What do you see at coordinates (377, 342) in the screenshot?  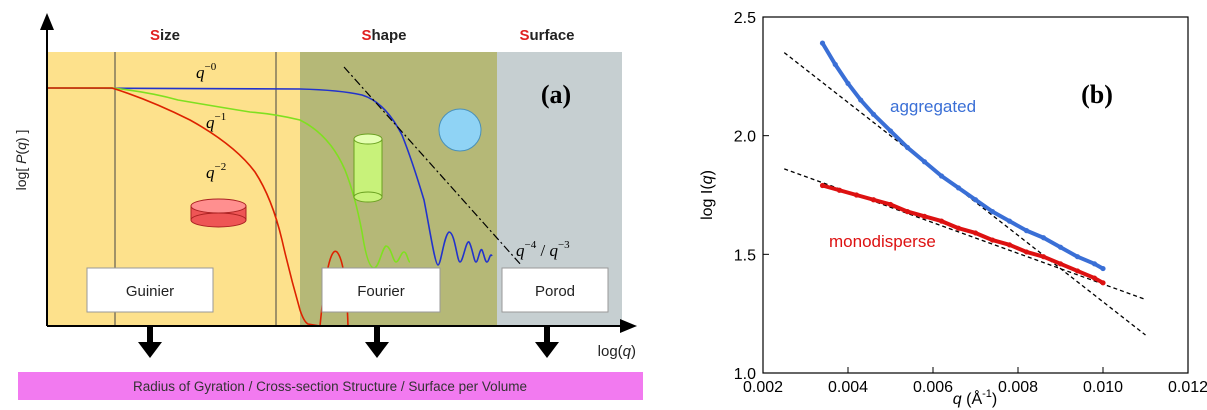 I see `fourier-down-arrow` at bounding box center [377, 342].